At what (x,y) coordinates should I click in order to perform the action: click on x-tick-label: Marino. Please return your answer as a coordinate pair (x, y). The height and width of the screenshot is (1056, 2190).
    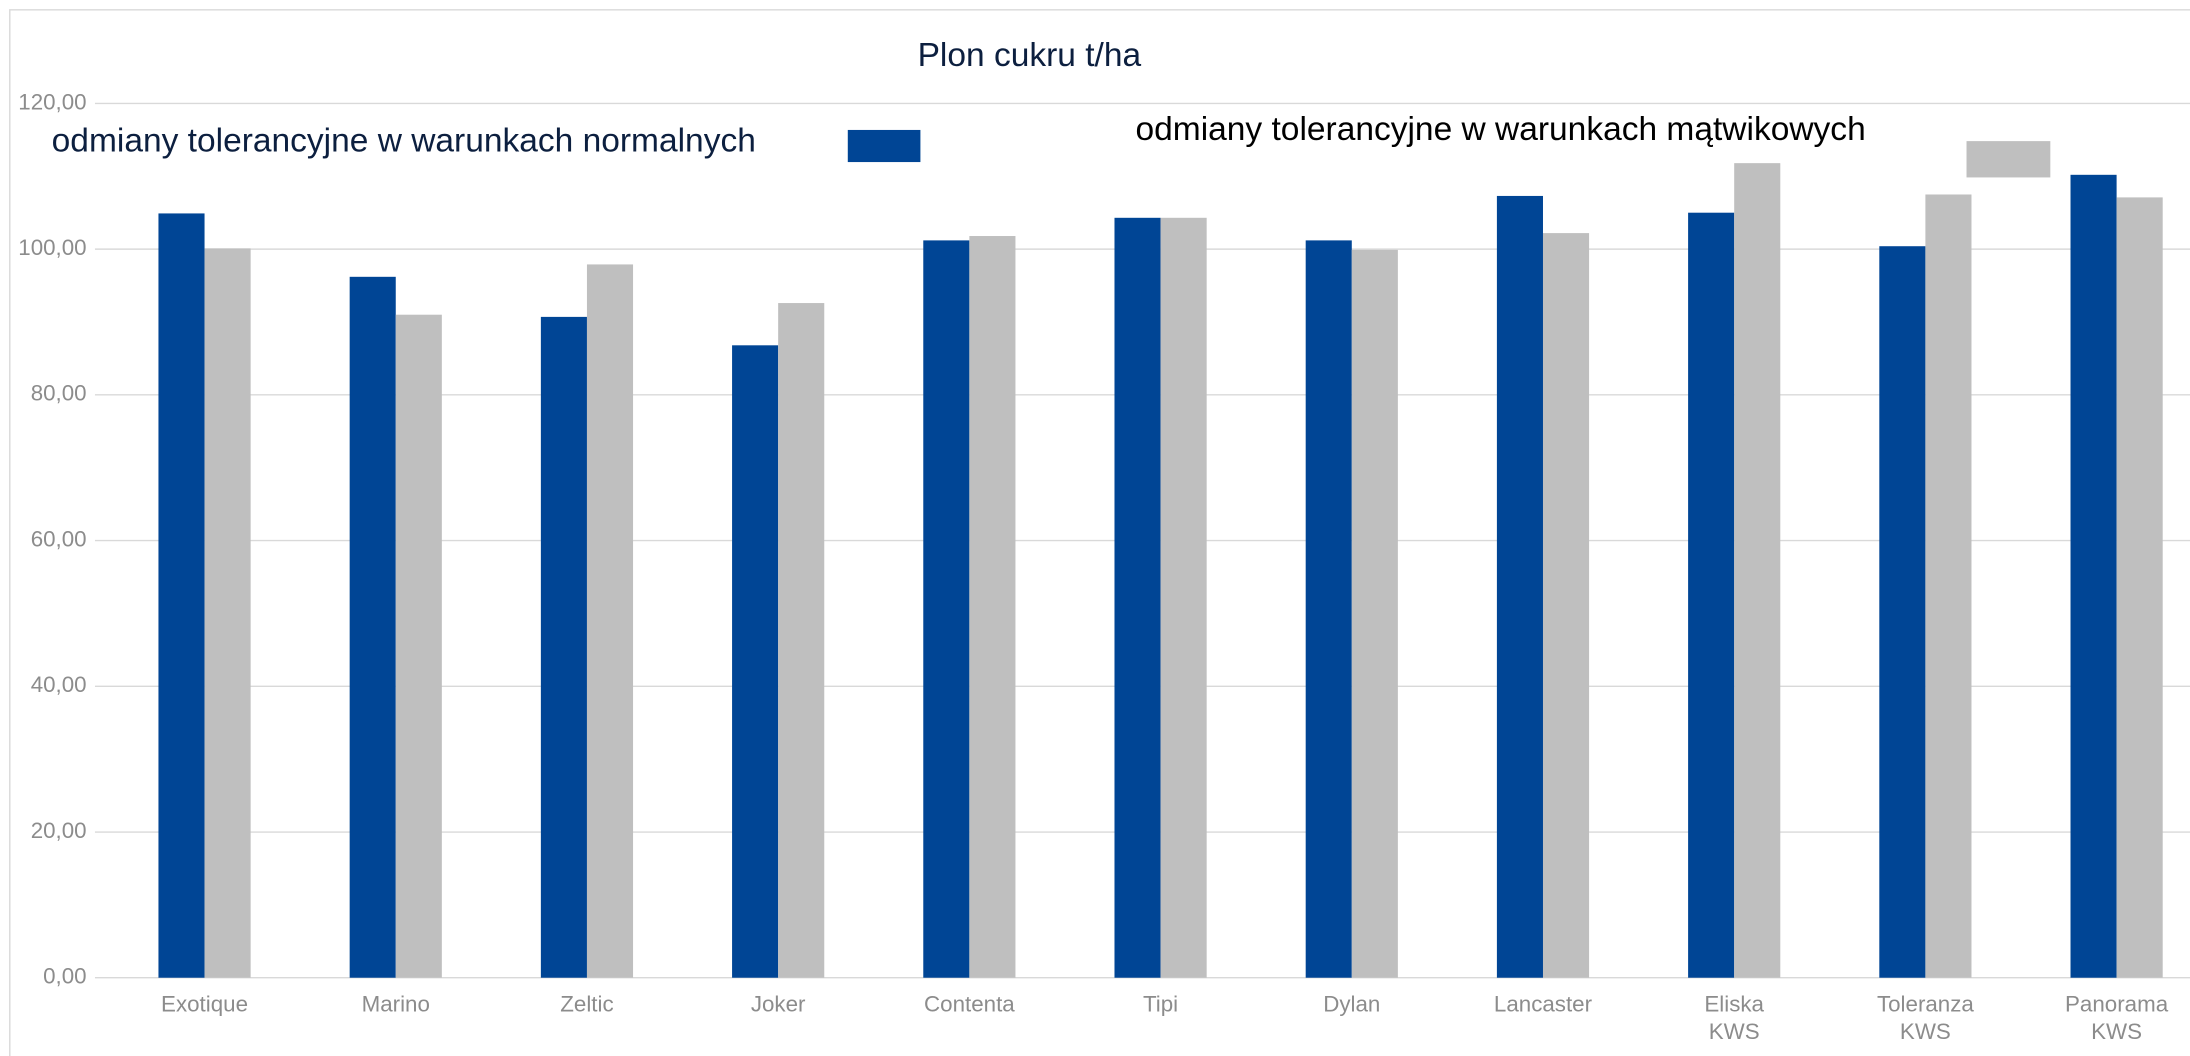
    Looking at the image, I should click on (395, 1005).